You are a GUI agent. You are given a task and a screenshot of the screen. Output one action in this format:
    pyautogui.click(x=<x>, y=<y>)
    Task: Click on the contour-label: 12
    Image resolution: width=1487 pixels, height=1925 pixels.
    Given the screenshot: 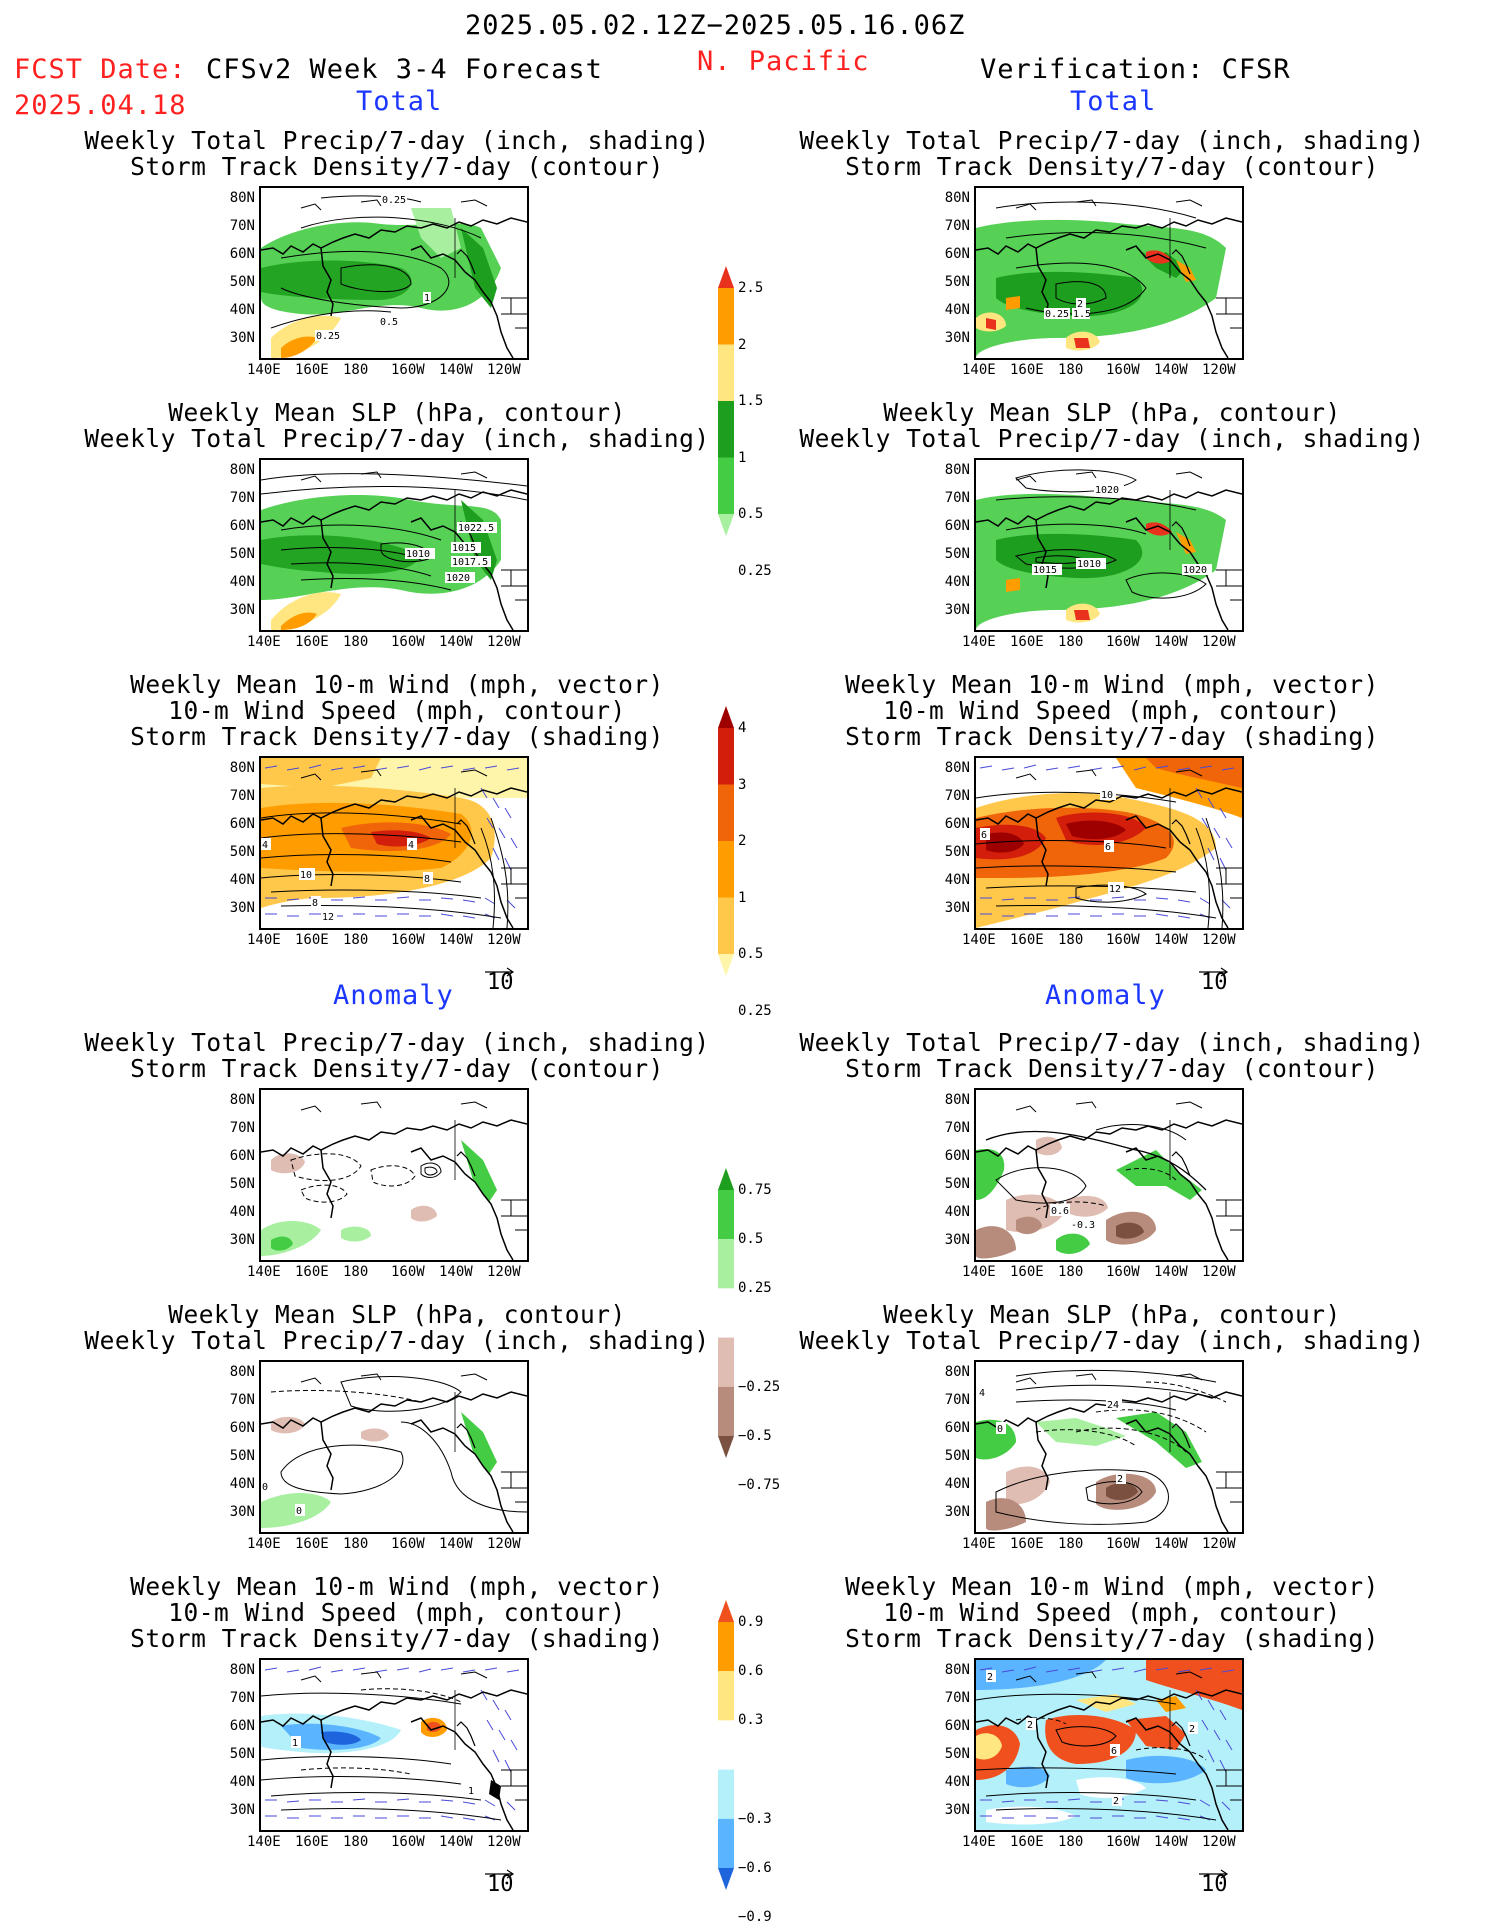 What is the action you would take?
    pyautogui.click(x=328, y=917)
    